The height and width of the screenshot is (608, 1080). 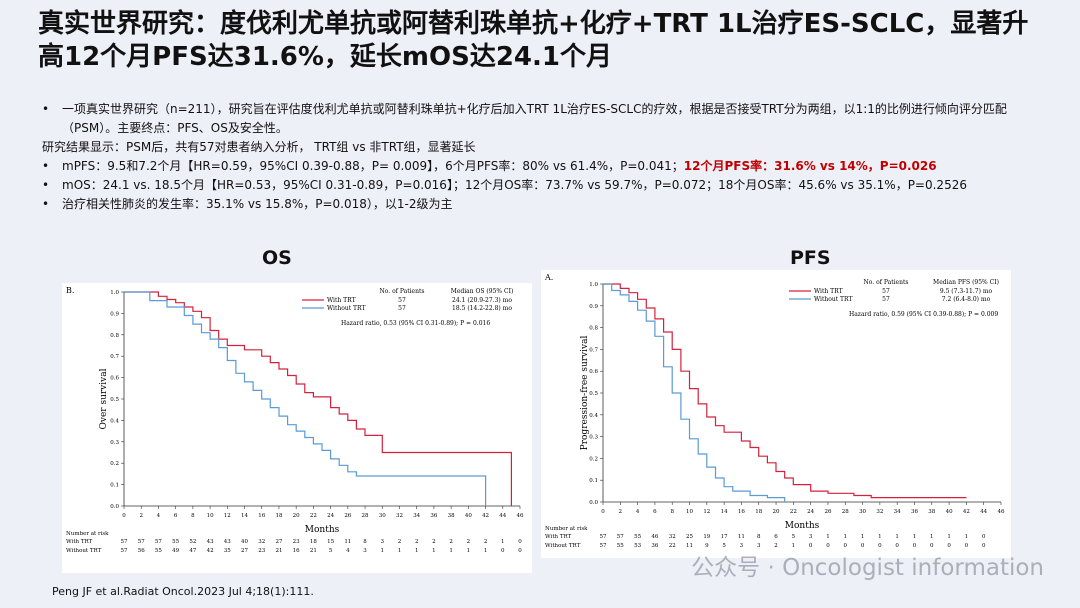 I want to click on watermark: 公众号 · Oncologist information, so click(x=867, y=568).